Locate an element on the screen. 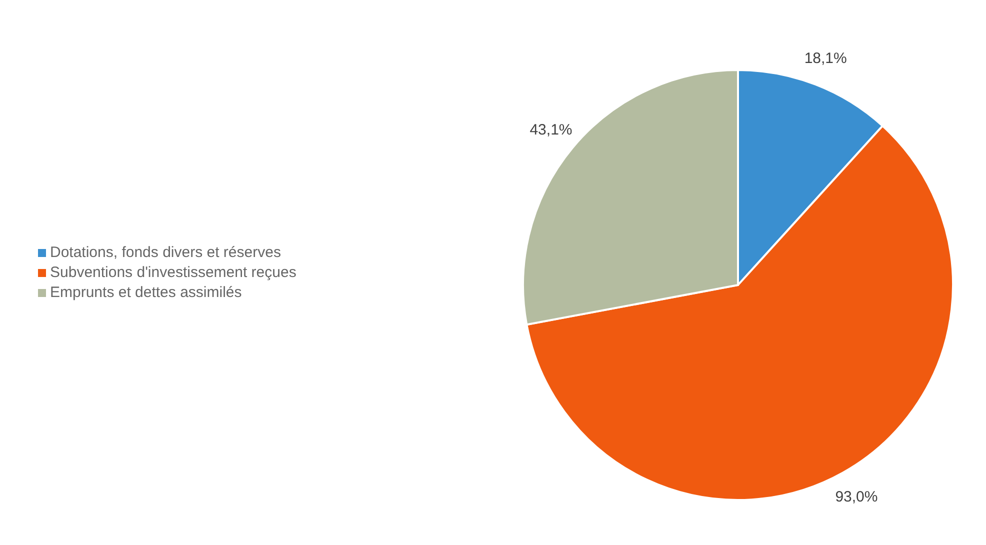  data-label: 93,0% is located at coordinates (856, 497).